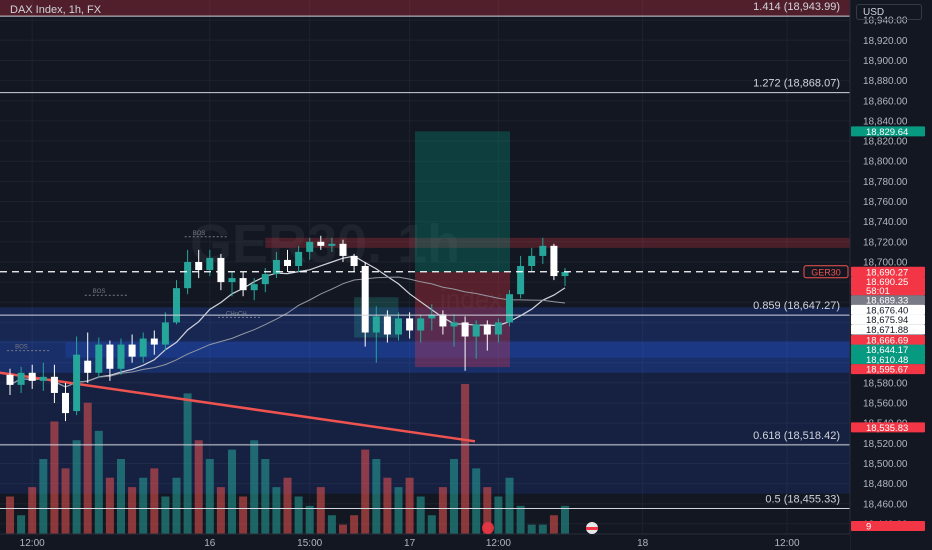  I want to click on price-badge-label: 18,689.33, so click(887, 301).